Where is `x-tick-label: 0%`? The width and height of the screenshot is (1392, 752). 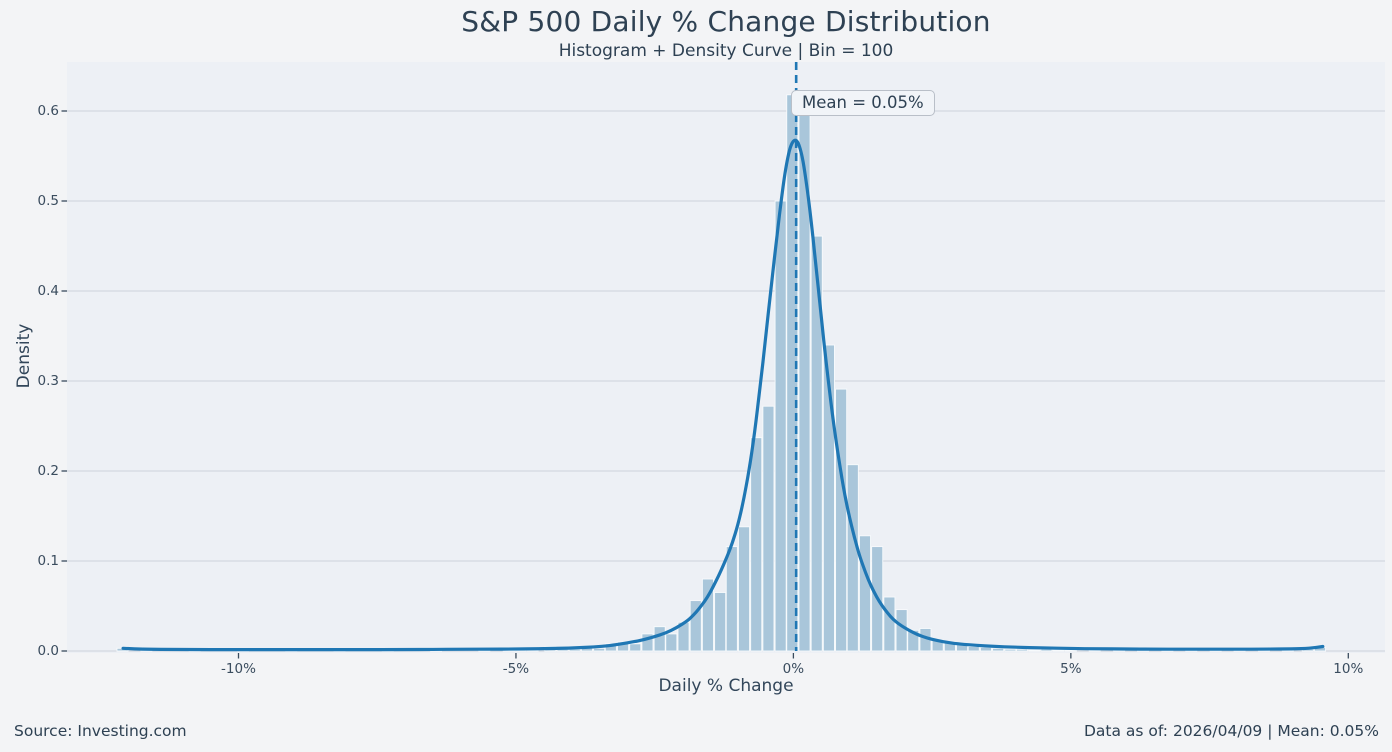 x-tick-label: 0% is located at coordinates (793, 669).